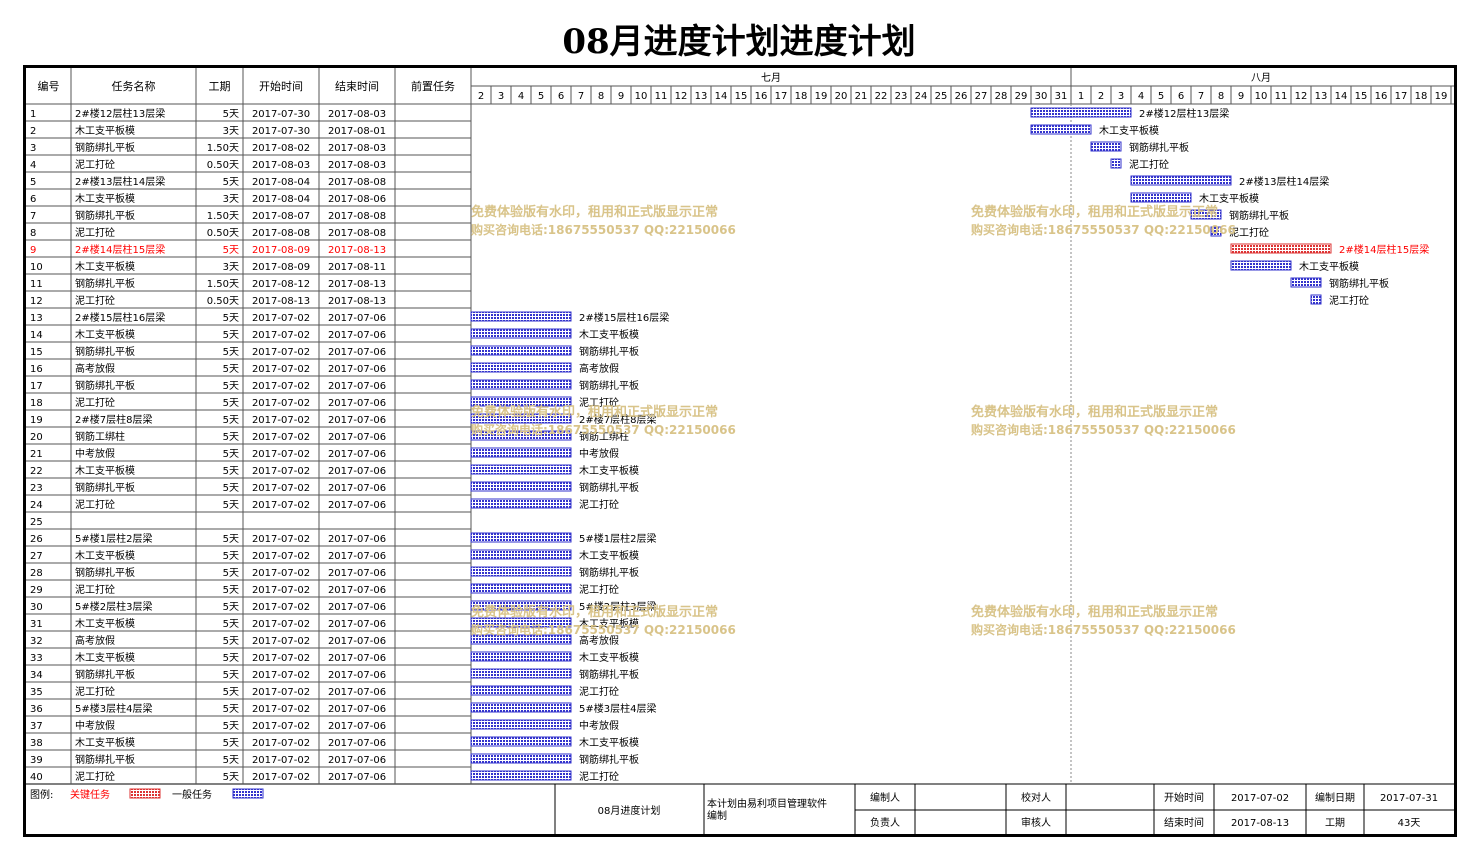 This screenshot has width=1478, height=861. I want to click on table-row: 20 钢筋工绑柱 5天 2017-07-02 2017-07-06, so click(208, 436).